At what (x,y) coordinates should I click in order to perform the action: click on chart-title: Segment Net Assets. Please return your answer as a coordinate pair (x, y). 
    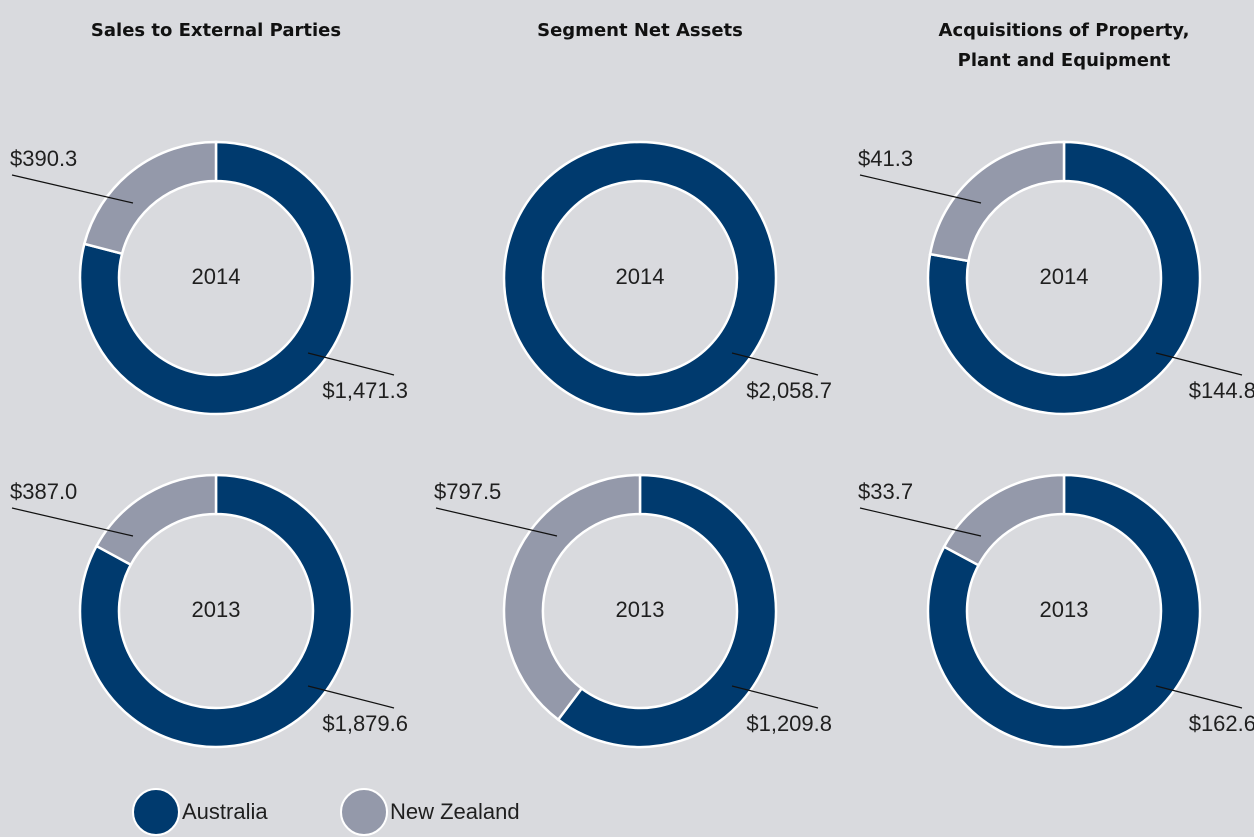
    Looking at the image, I should click on (640, 30).